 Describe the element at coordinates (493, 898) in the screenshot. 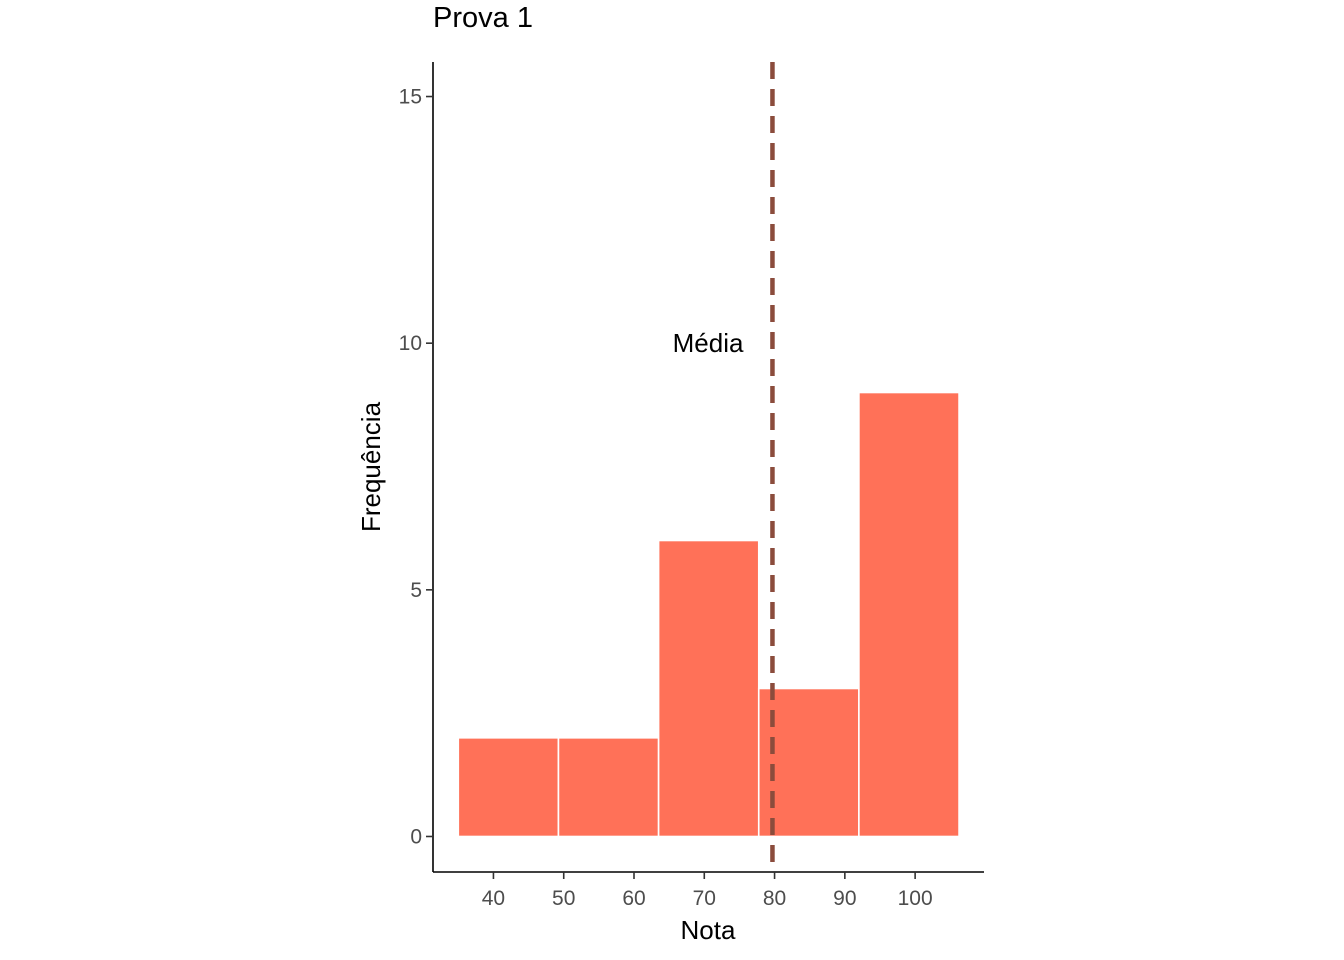

I see `x-tick-label: 40` at that location.